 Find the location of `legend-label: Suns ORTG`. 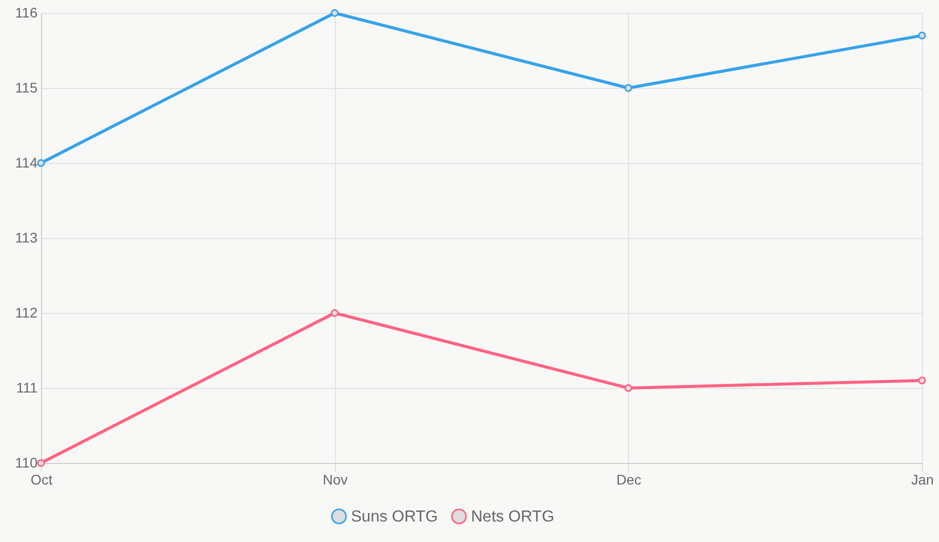

legend-label: Suns ORTG is located at coordinates (394, 517).